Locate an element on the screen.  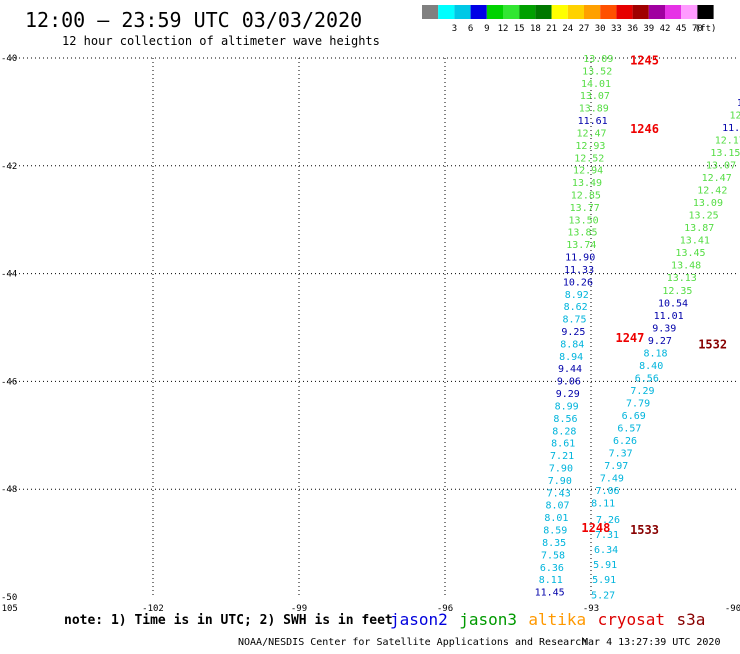
wave-height-label: 14.01 is located at coordinates (596, 84).